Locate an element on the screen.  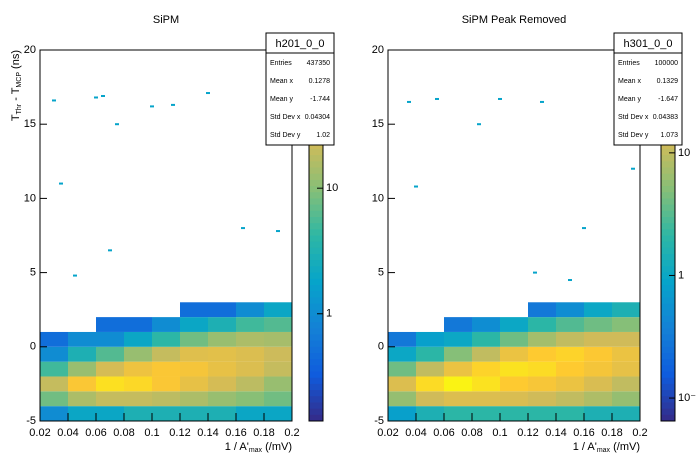
x-tick-label: 0.04 is located at coordinates (67, 433).